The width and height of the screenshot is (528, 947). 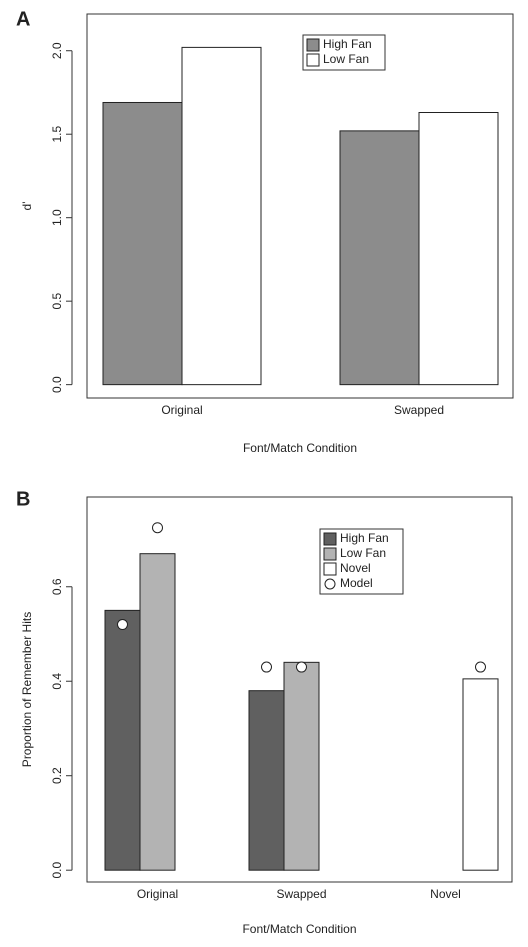 What do you see at coordinates (57, 586) in the screenshot?
I see `y-tick-label: 0.6` at bounding box center [57, 586].